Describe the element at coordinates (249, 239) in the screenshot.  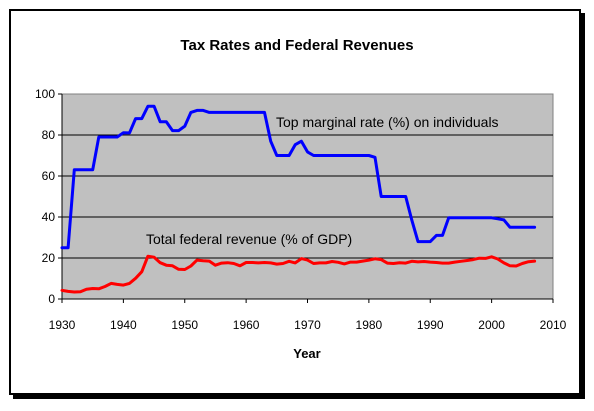
I see `series-label-federal-revenue: Total federal revenue (% of GDP)` at that location.